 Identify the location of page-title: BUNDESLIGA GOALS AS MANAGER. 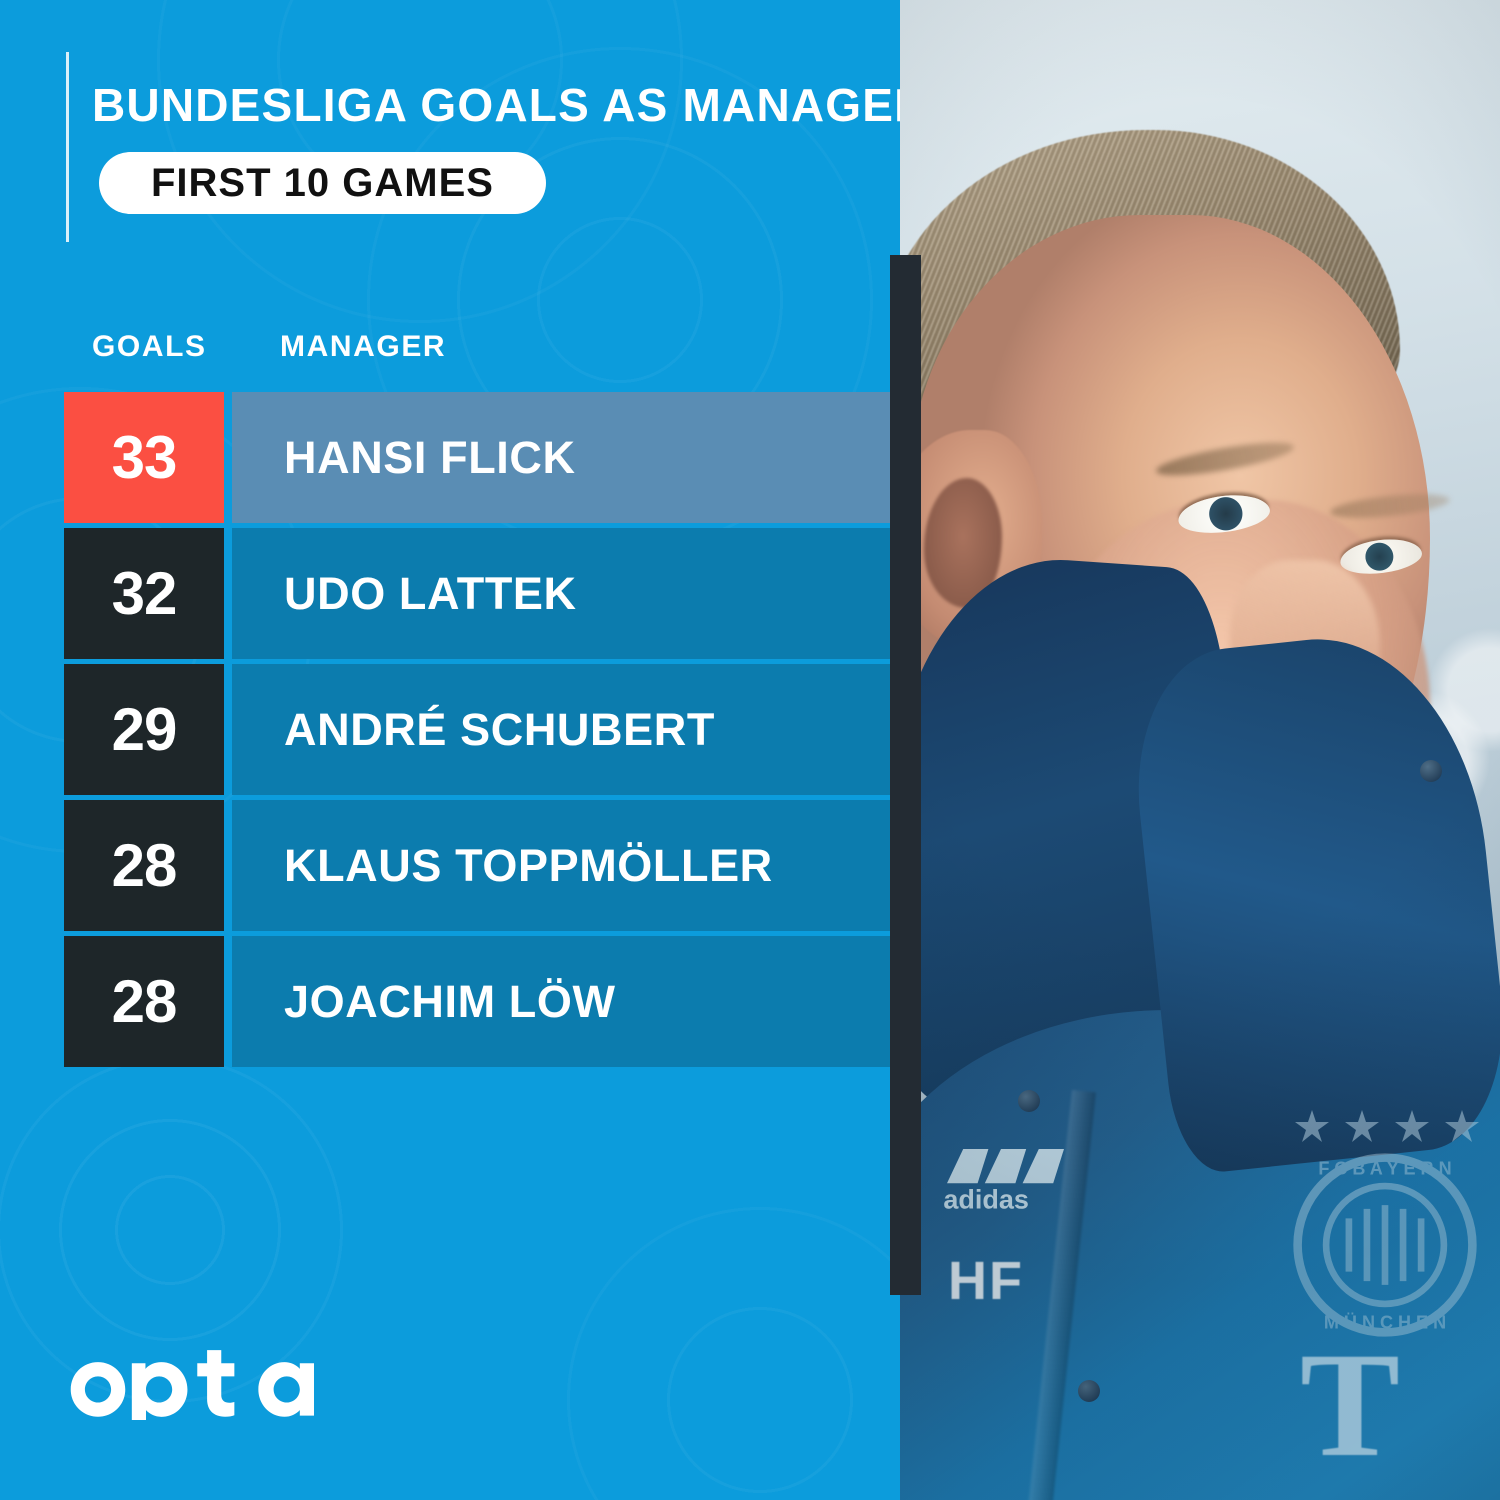
(510, 105).